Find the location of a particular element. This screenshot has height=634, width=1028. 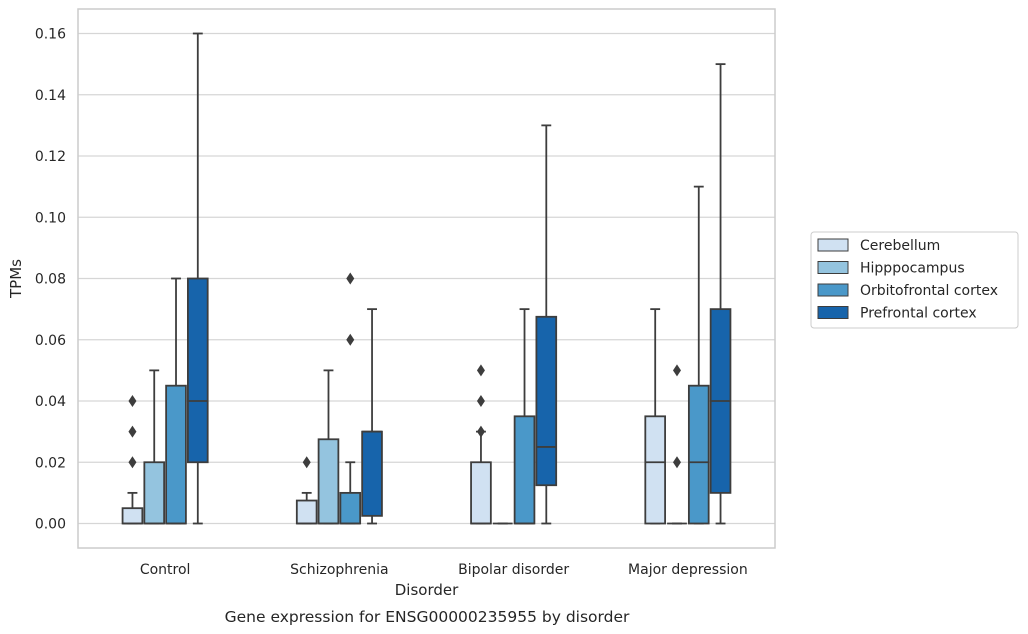

x-tick-label: Control is located at coordinates (165, 570).